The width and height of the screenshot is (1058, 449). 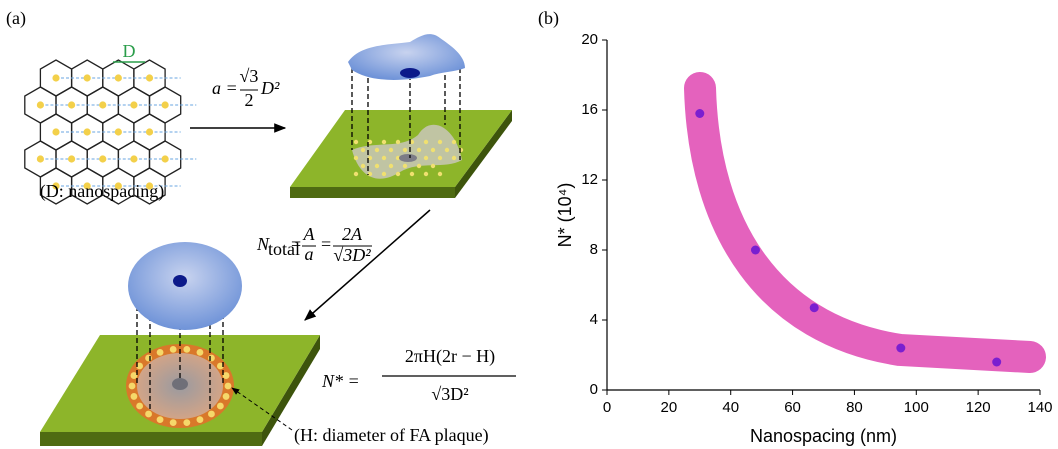 What do you see at coordinates (352, 234) in the screenshot?
I see `formula-numerator: 2A` at bounding box center [352, 234].